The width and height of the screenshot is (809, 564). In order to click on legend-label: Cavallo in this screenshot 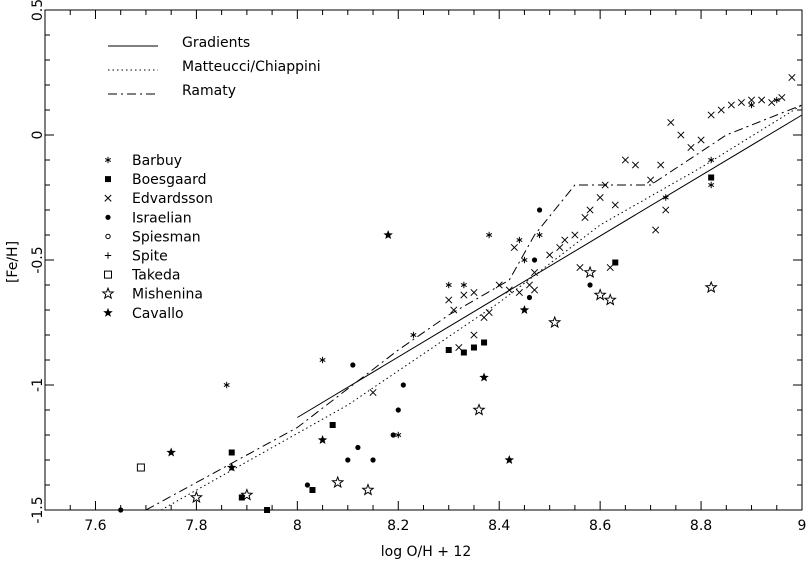, I will do `click(158, 314)`.